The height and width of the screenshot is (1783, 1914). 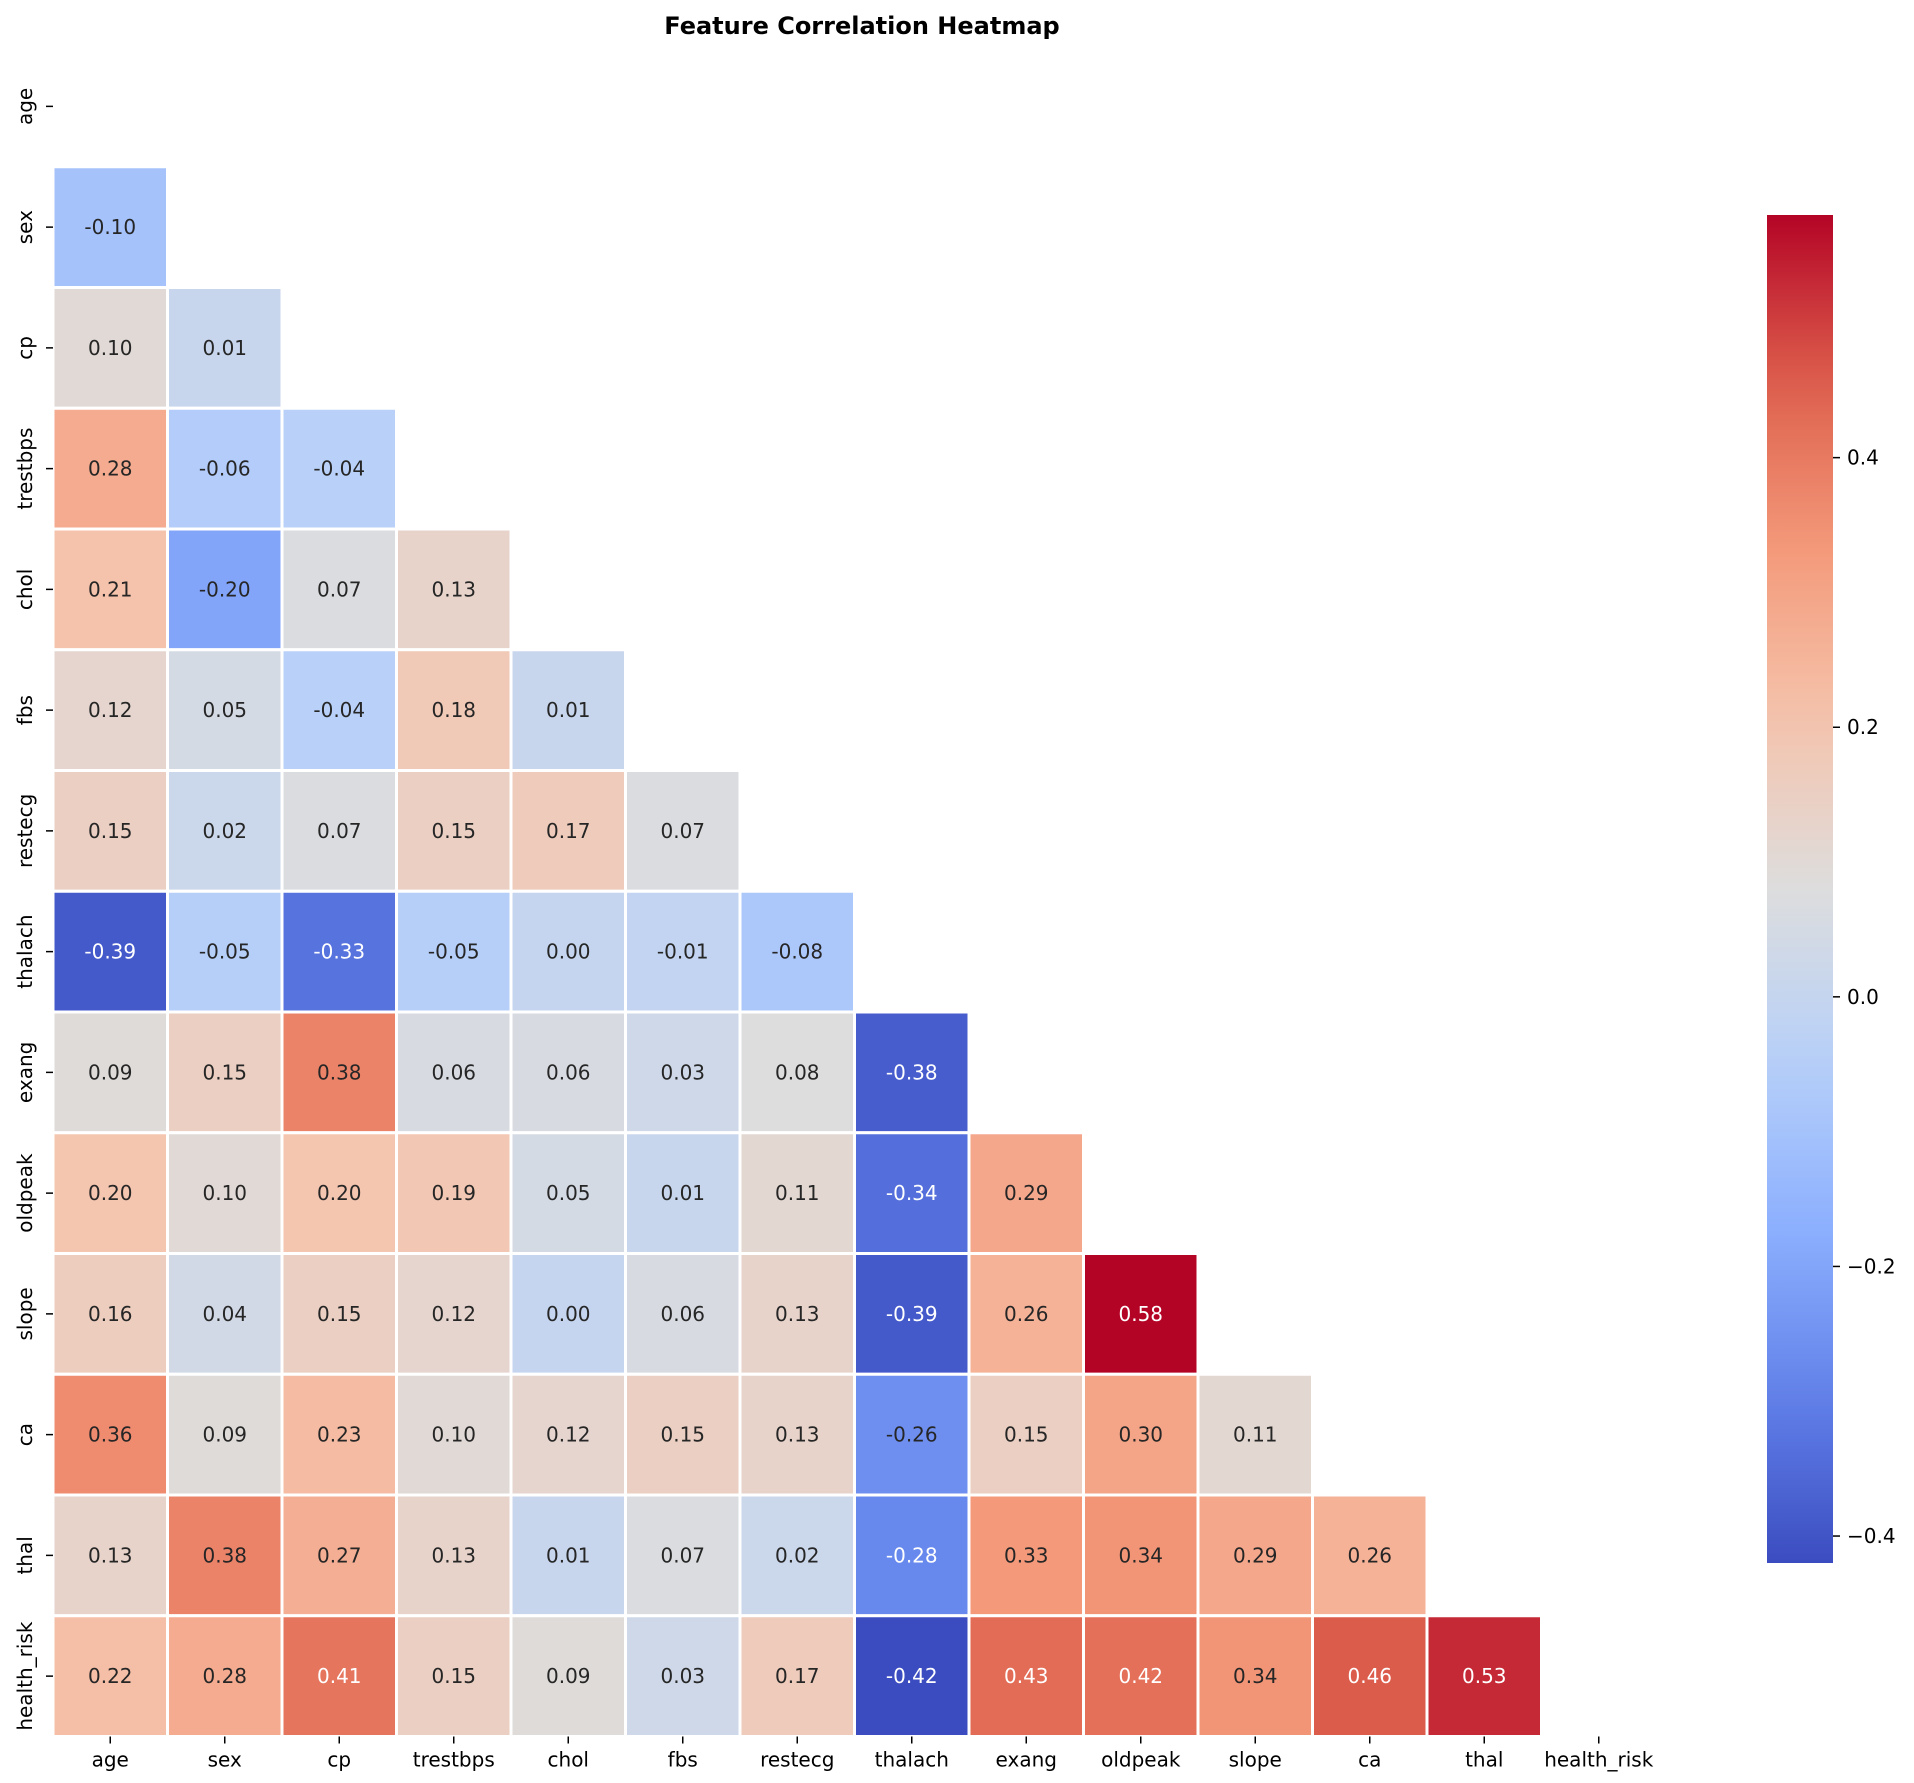 I want to click on y-tick-label-ca: ca, so click(x=25, y=1434).